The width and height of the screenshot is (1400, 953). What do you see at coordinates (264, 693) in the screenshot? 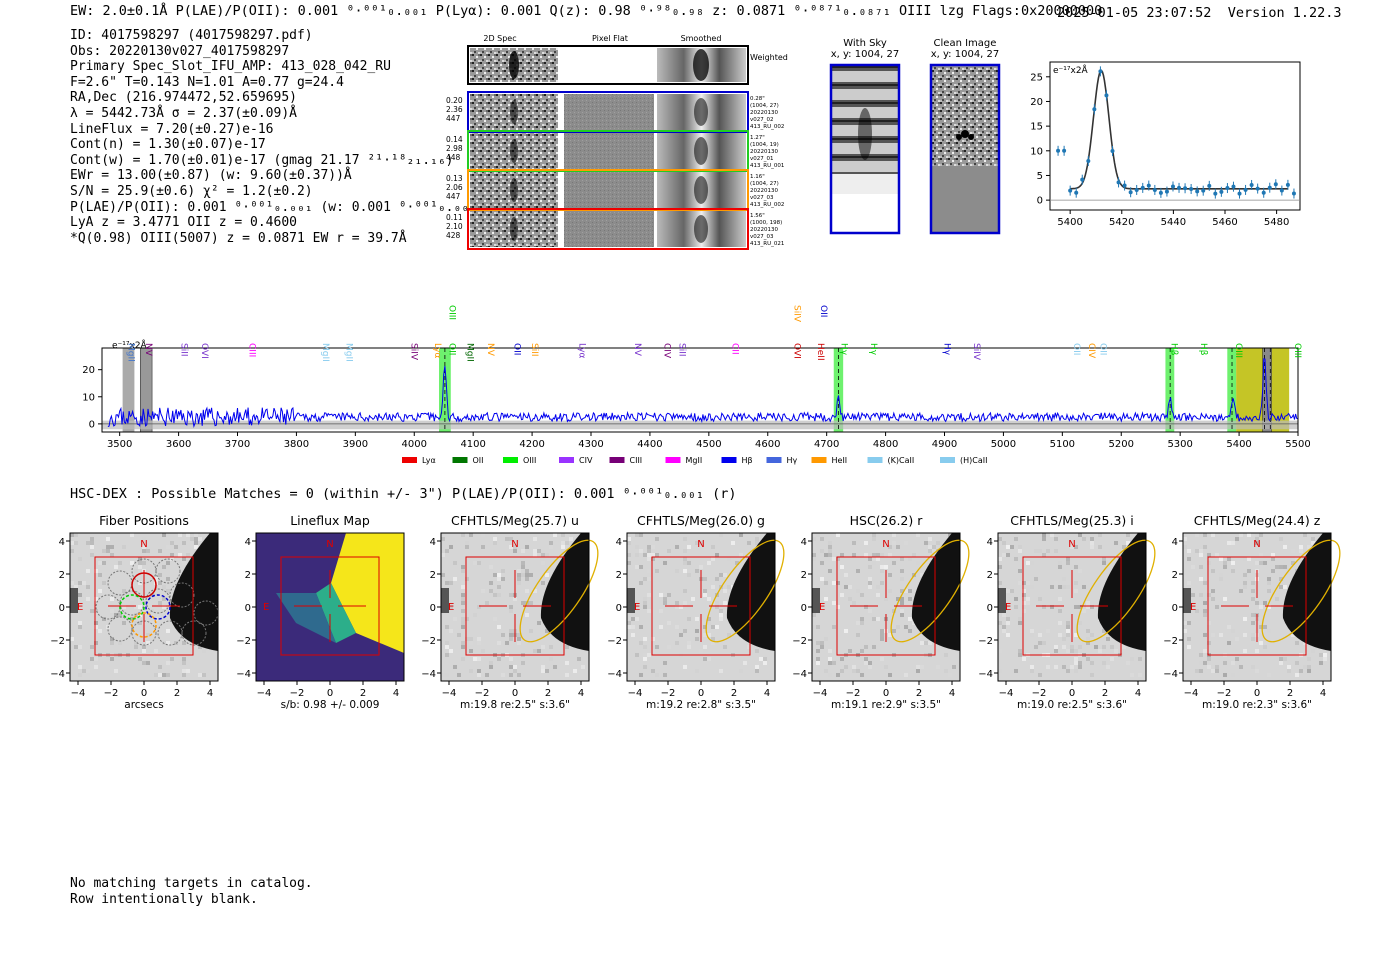
I see `image-xtick-label: −4` at bounding box center [264, 693].